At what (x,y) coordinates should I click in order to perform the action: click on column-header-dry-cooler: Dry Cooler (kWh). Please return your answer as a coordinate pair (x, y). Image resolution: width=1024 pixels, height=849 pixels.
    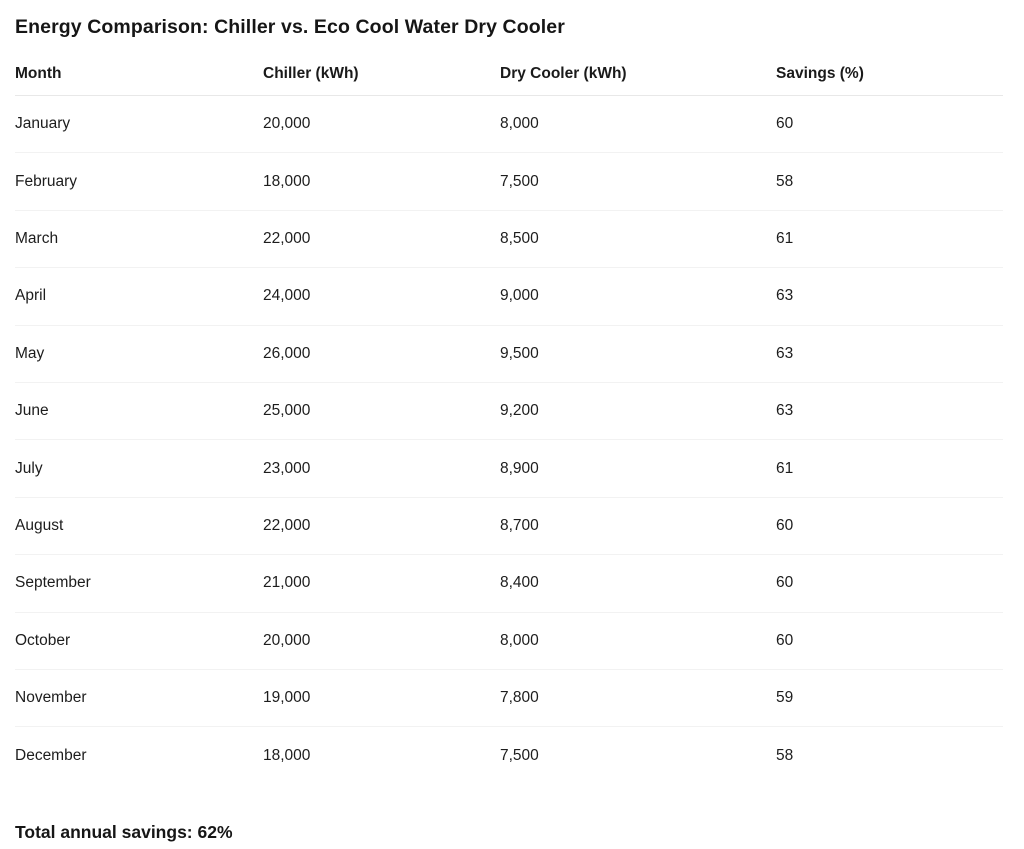
    Looking at the image, I should click on (563, 73).